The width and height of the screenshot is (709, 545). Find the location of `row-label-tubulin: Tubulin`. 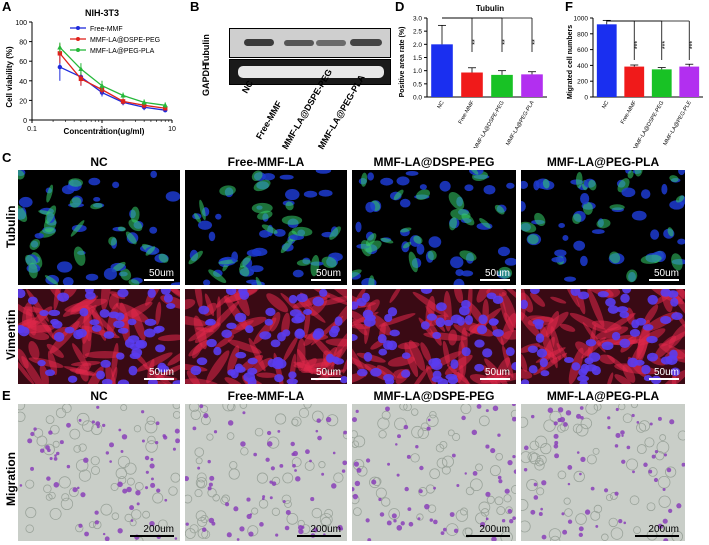

row-label-tubulin: Tubulin is located at coordinates (11, 226).